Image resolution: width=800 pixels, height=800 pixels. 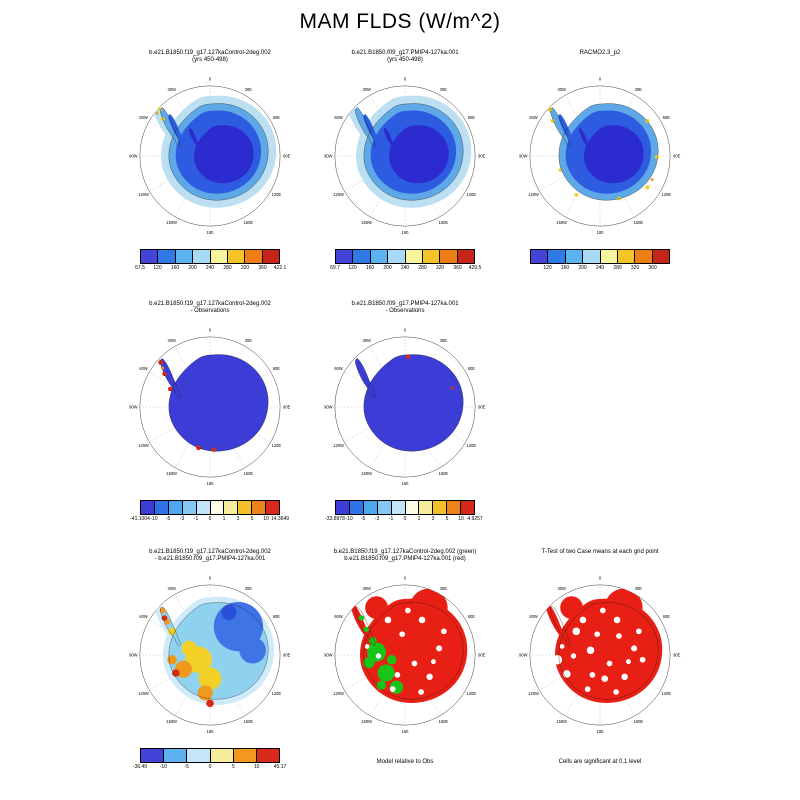 What do you see at coordinates (210, 311) in the screenshot?
I see `panel-title-line: - Observations` at bounding box center [210, 311].